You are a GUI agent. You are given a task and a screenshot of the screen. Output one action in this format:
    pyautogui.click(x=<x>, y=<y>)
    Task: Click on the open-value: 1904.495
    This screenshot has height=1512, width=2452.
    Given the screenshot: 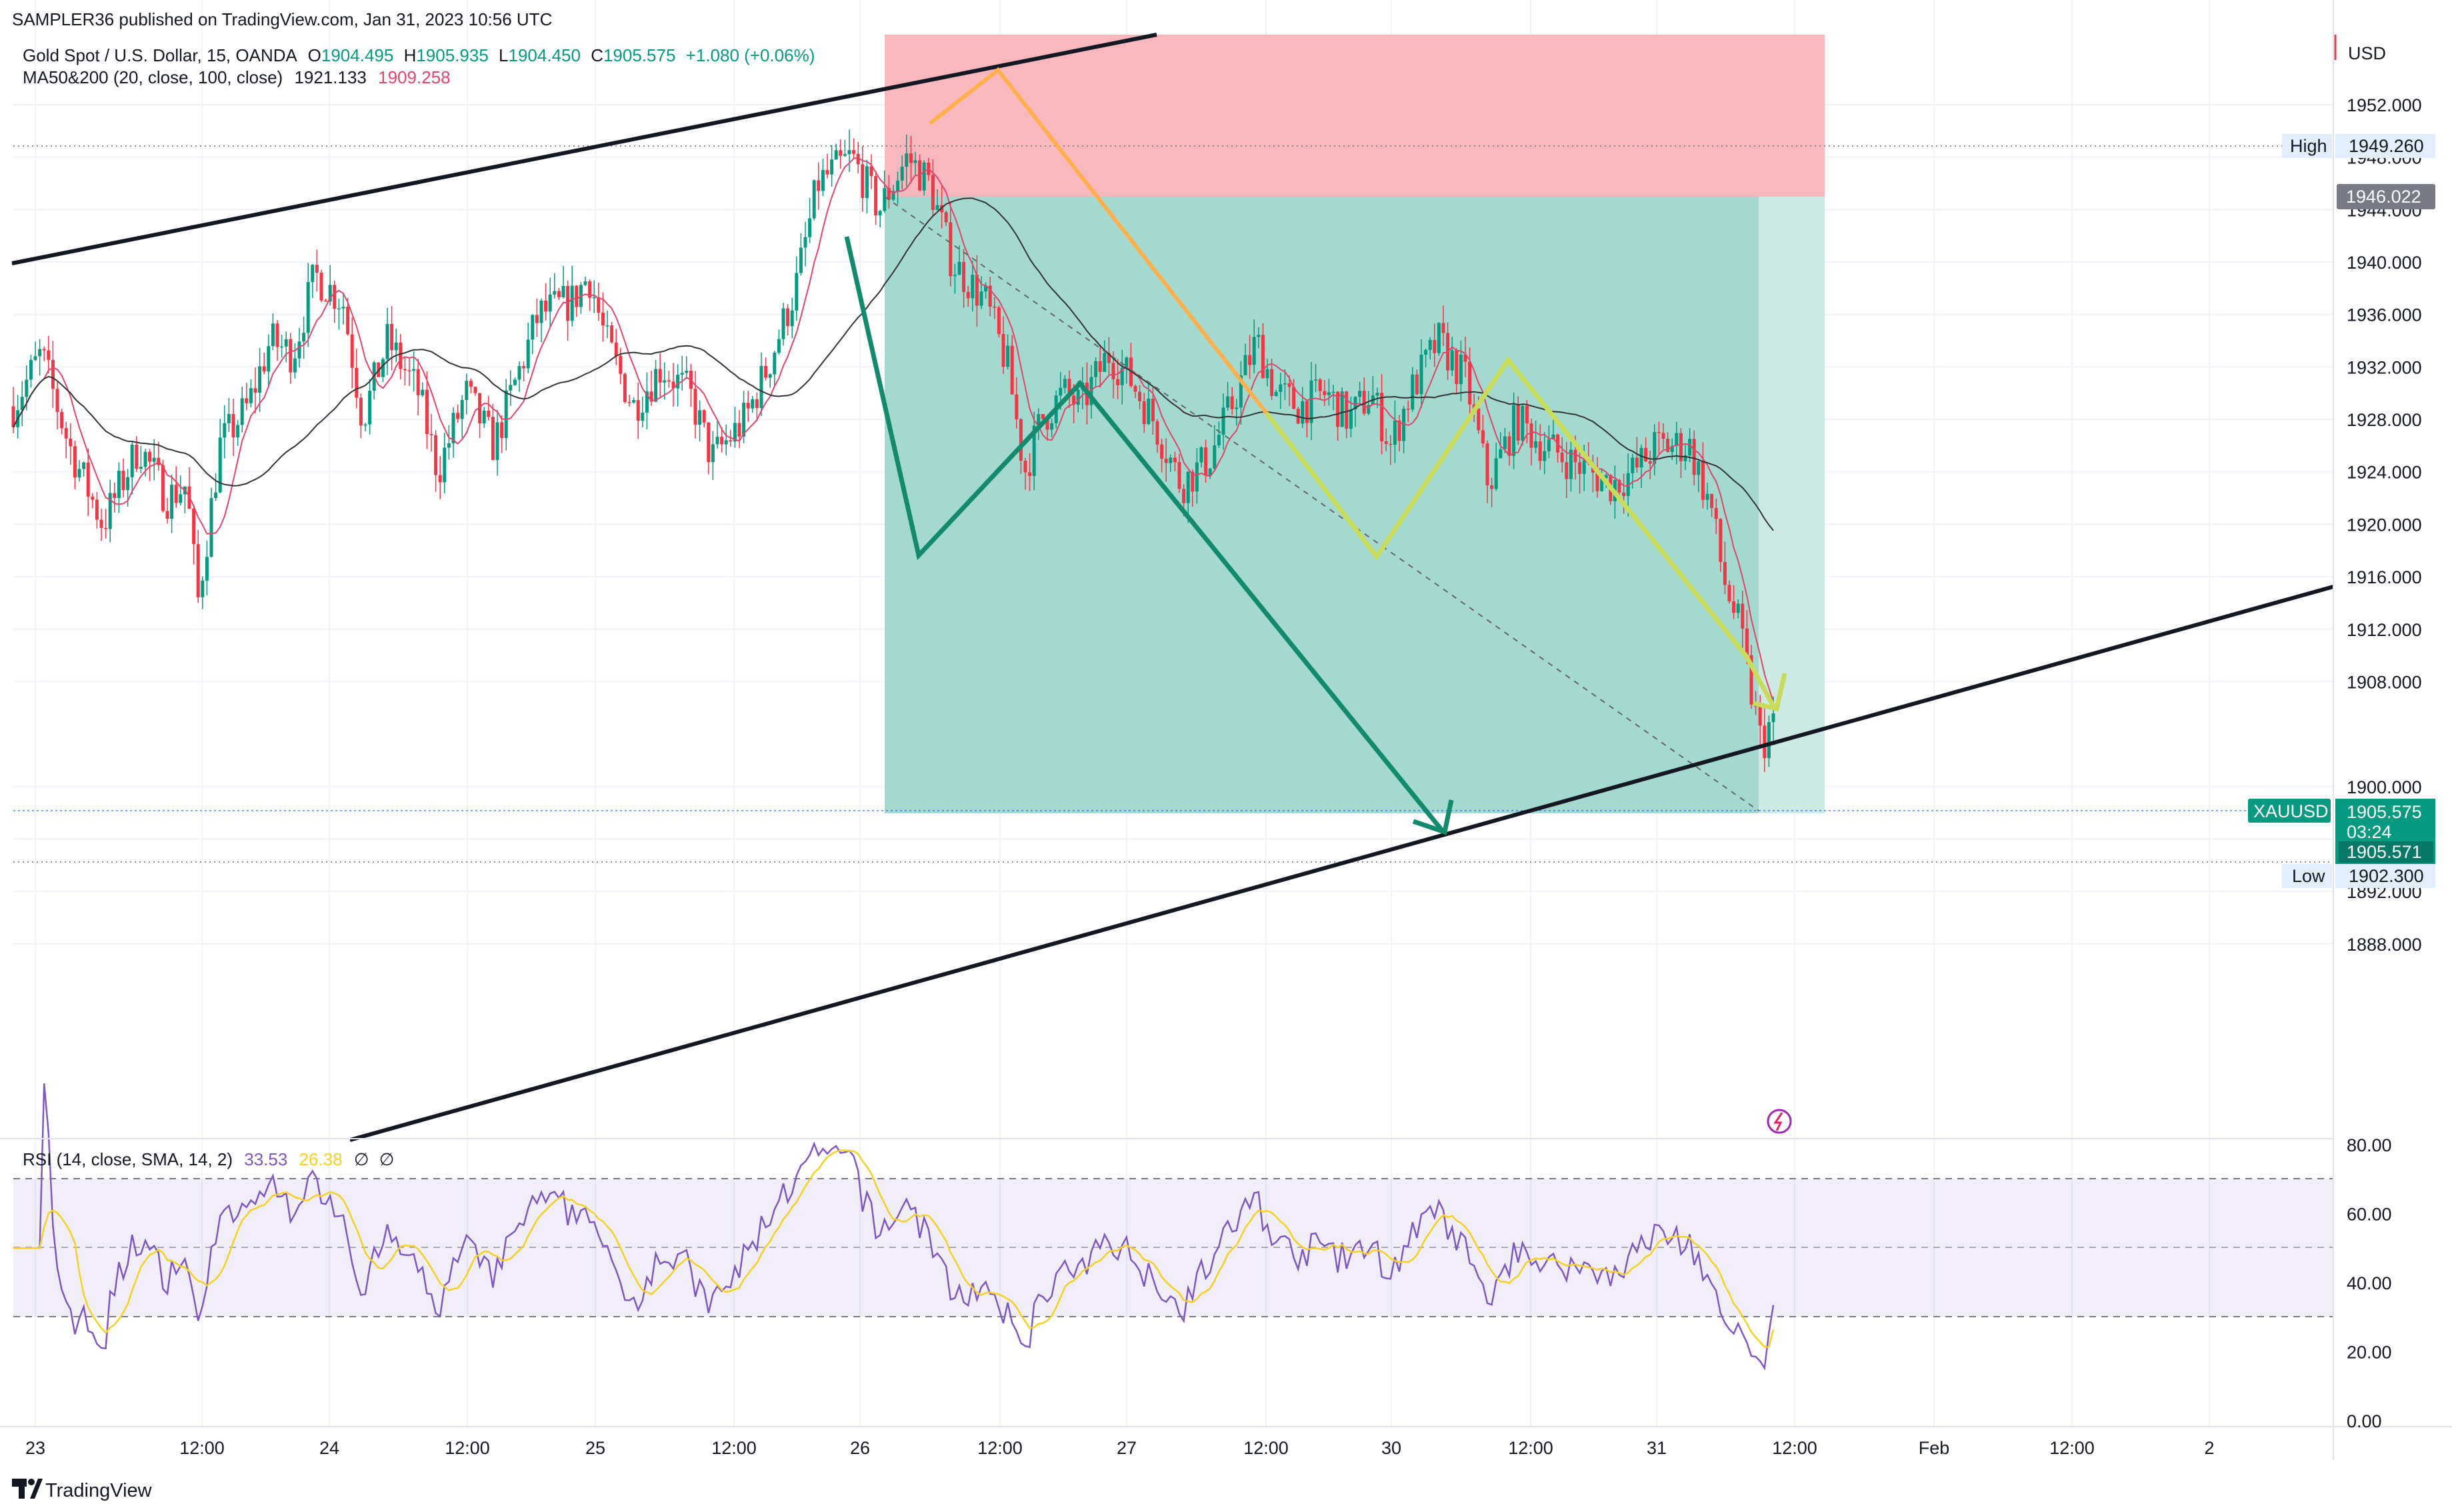 What is the action you would take?
    pyautogui.click(x=357, y=55)
    